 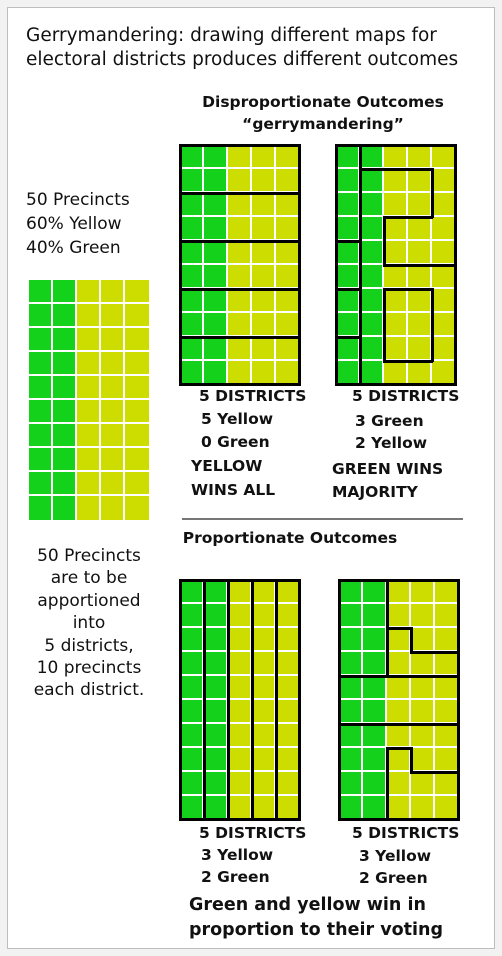 I want to click on map1-result-line1: YELLOW, so click(x=227, y=466).